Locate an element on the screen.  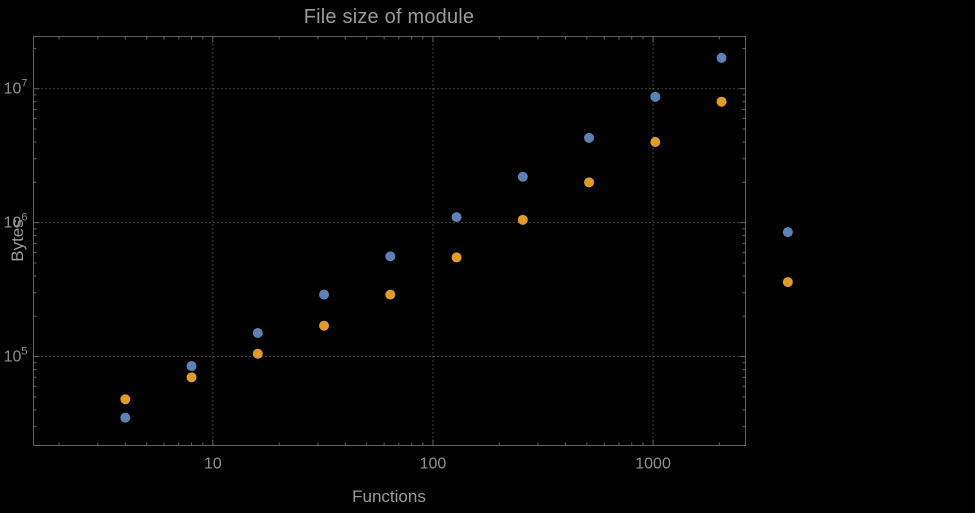
x-tick-label: 100 is located at coordinates (433, 464).